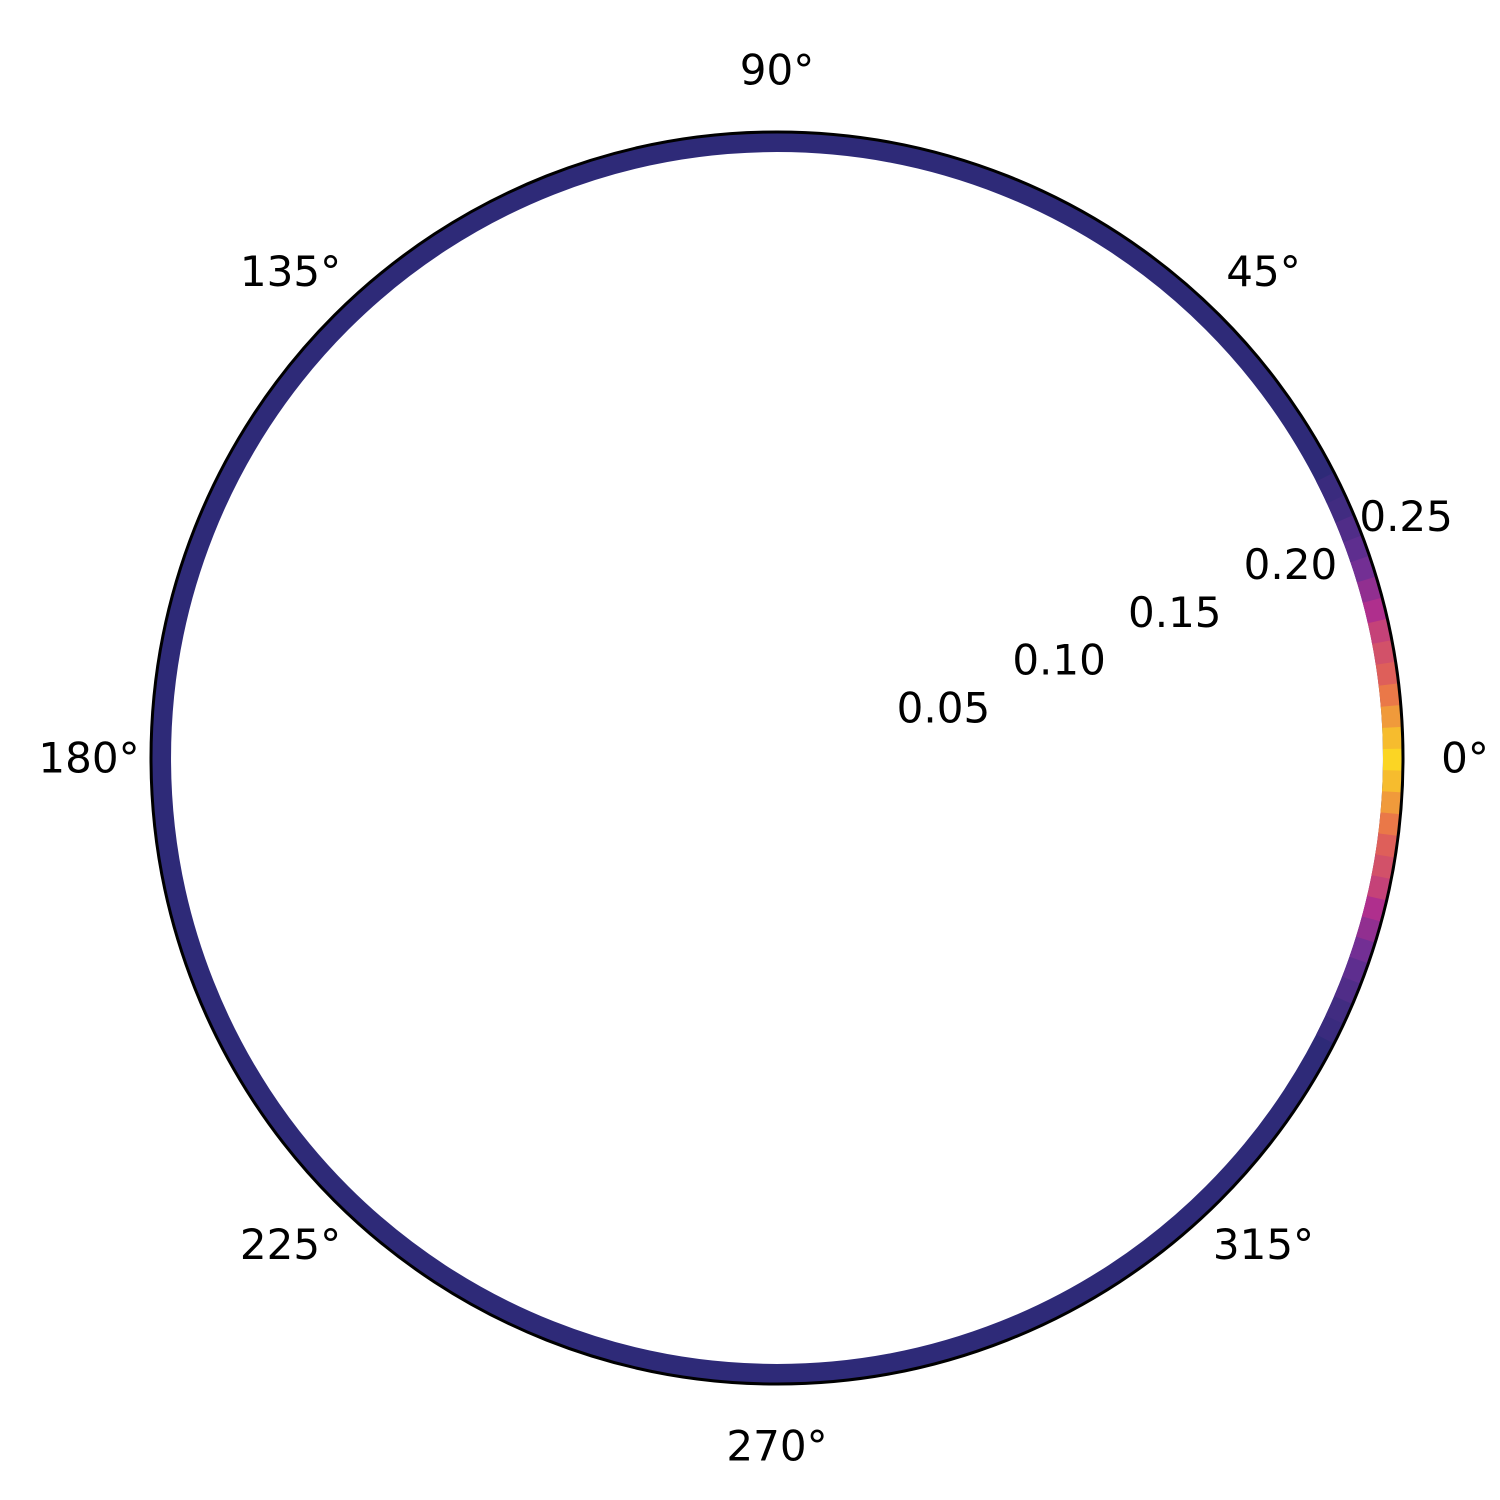 The image size is (1500, 1500). Describe the element at coordinates (1291, 564) in the screenshot. I see `radial-tick-label: 0.20` at that location.